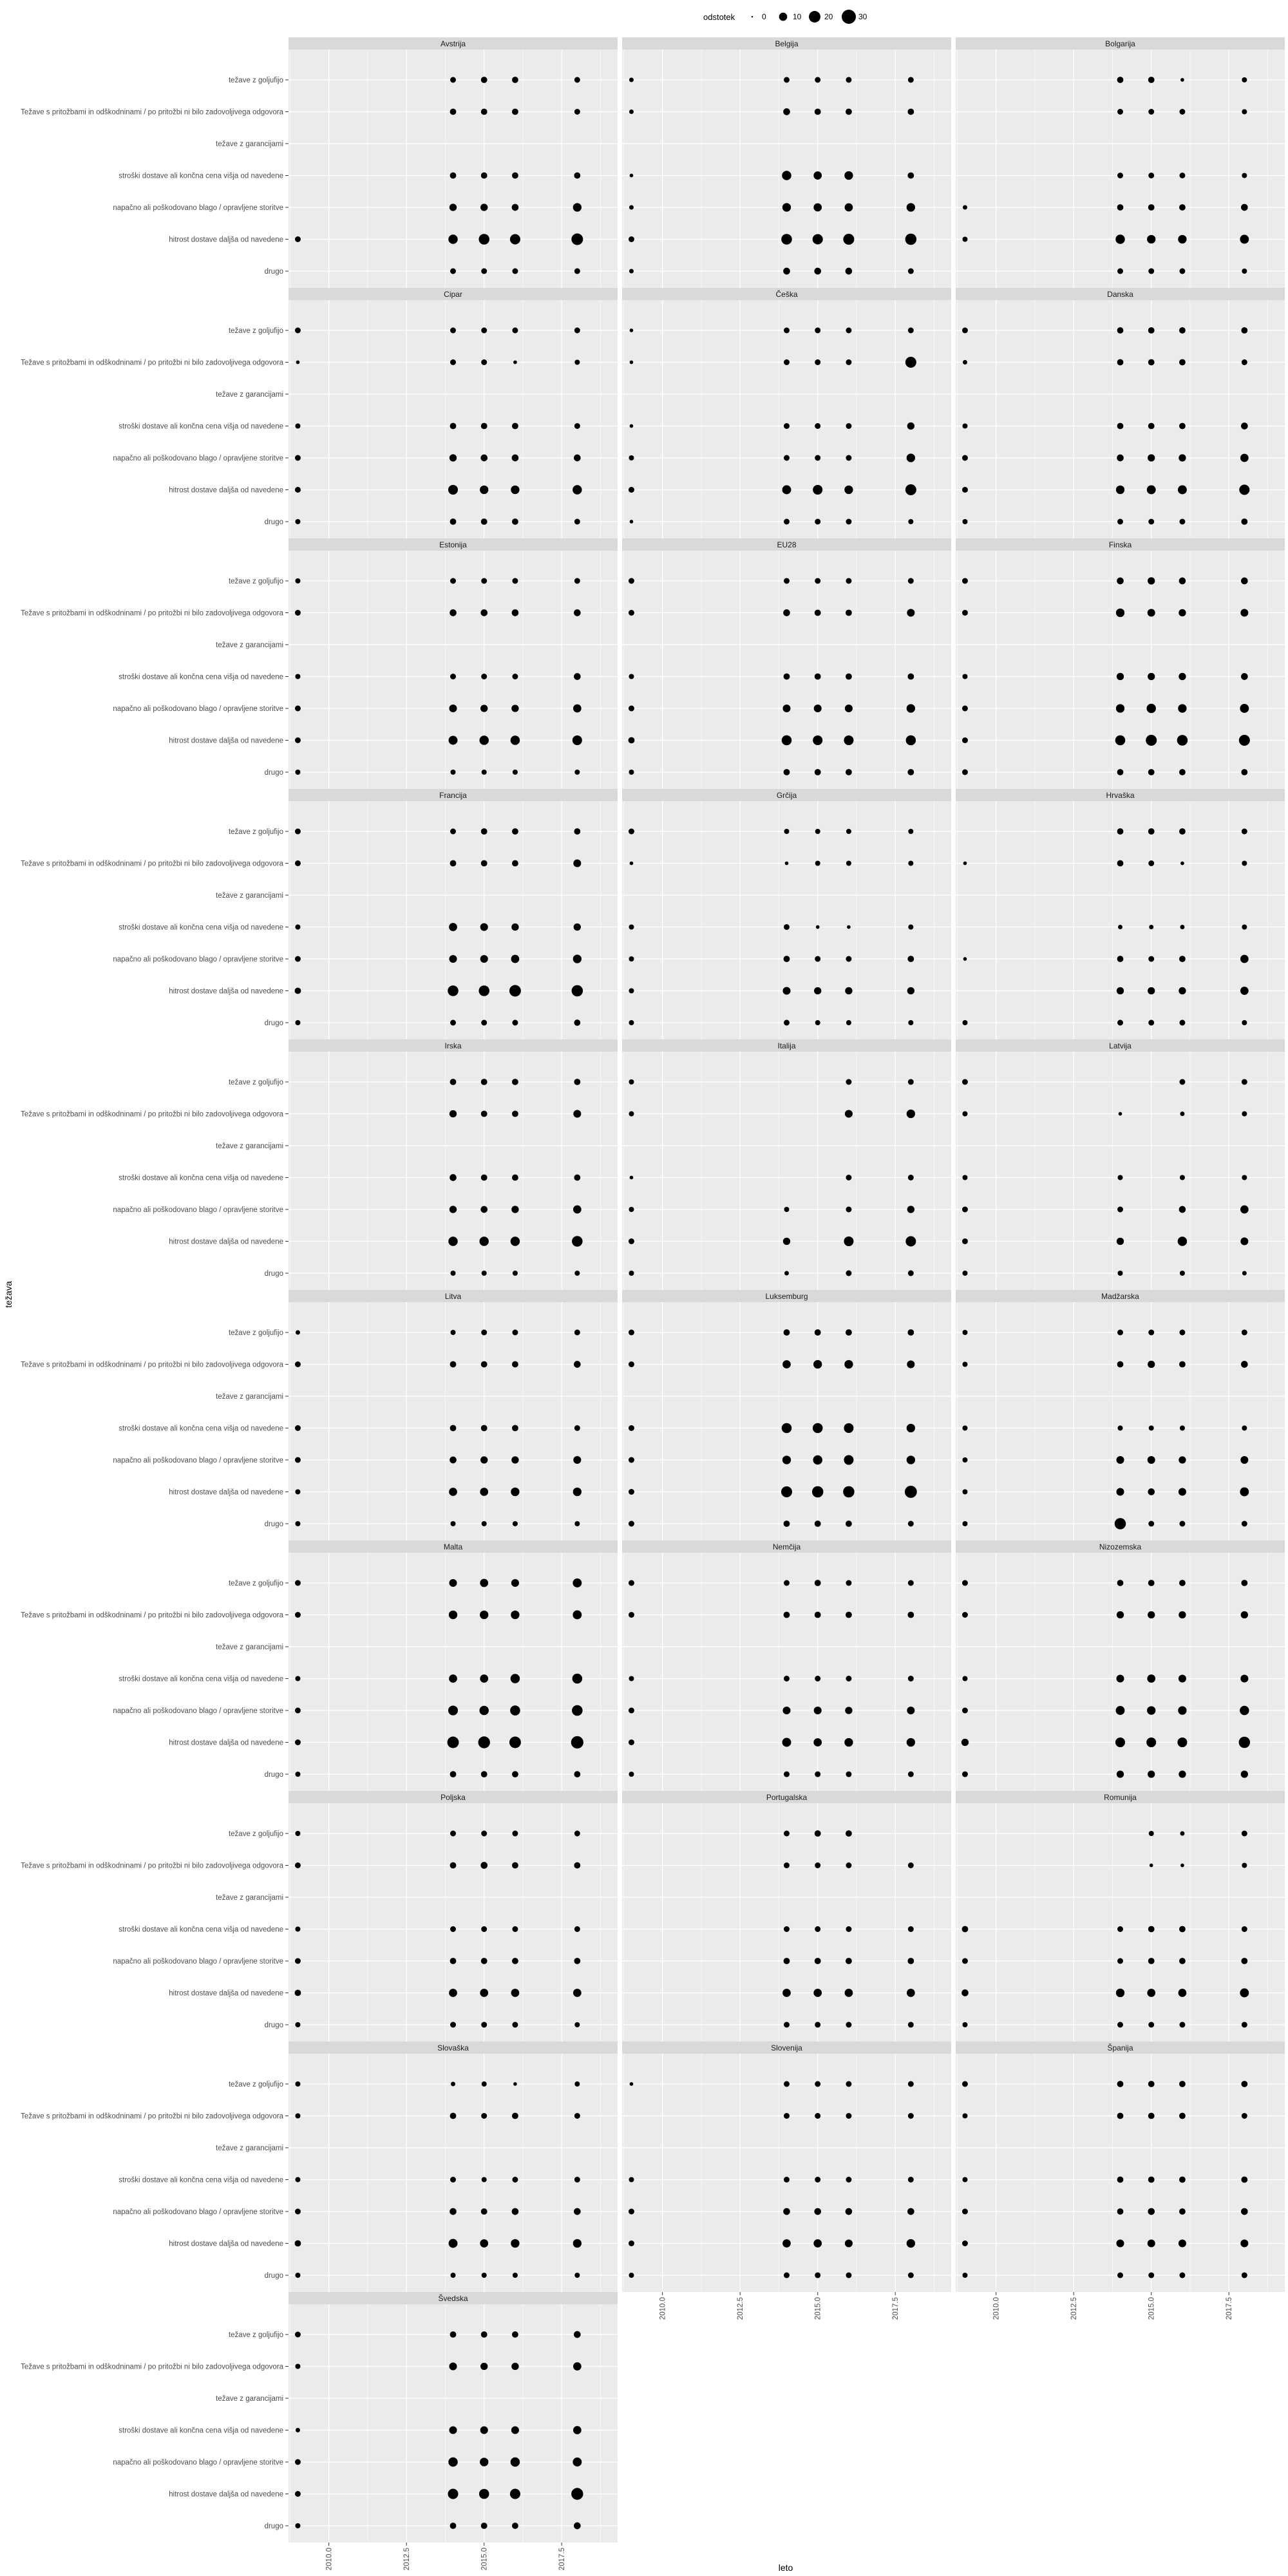 The image size is (1288, 2576). What do you see at coordinates (849, 1774) in the screenshot?
I see `point-Nemčija-6-2016` at bounding box center [849, 1774].